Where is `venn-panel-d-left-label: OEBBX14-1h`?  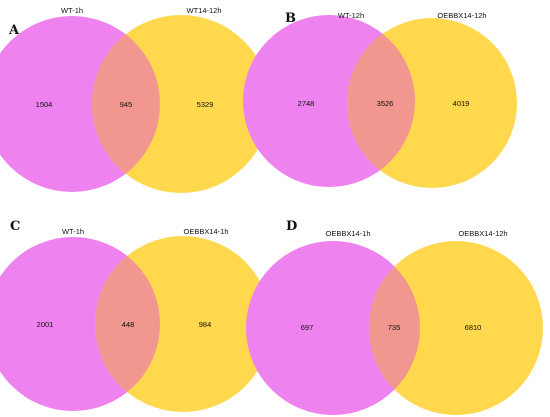 venn-panel-d-left-label: OEBBX14-1h is located at coordinates (347, 233).